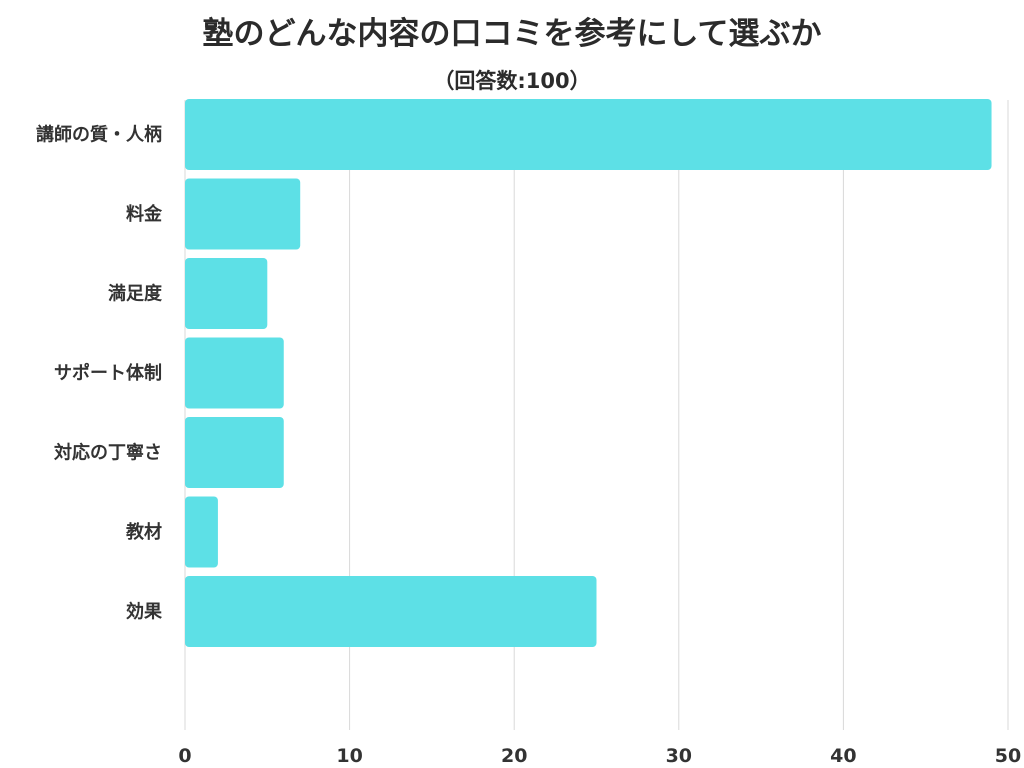 The image size is (1024, 768). What do you see at coordinates (144, 612) in the screenshot?
I see `category-label-7: 効果` at bounding box center [144, 612].